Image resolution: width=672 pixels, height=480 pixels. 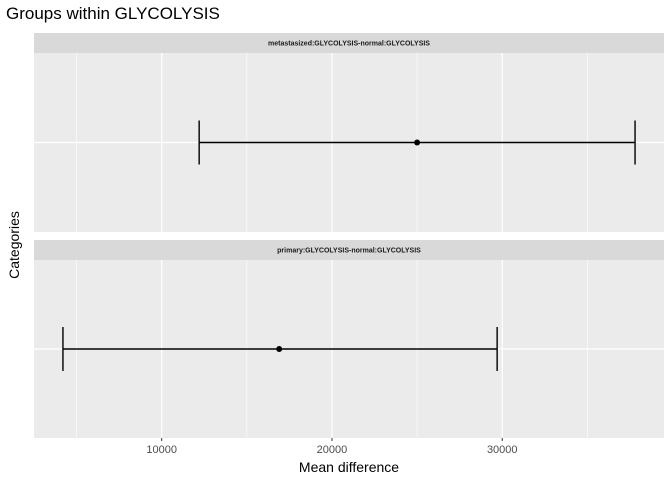 I want to click on x-axis: 10000 20000 30000, so click(x=332, y=447).